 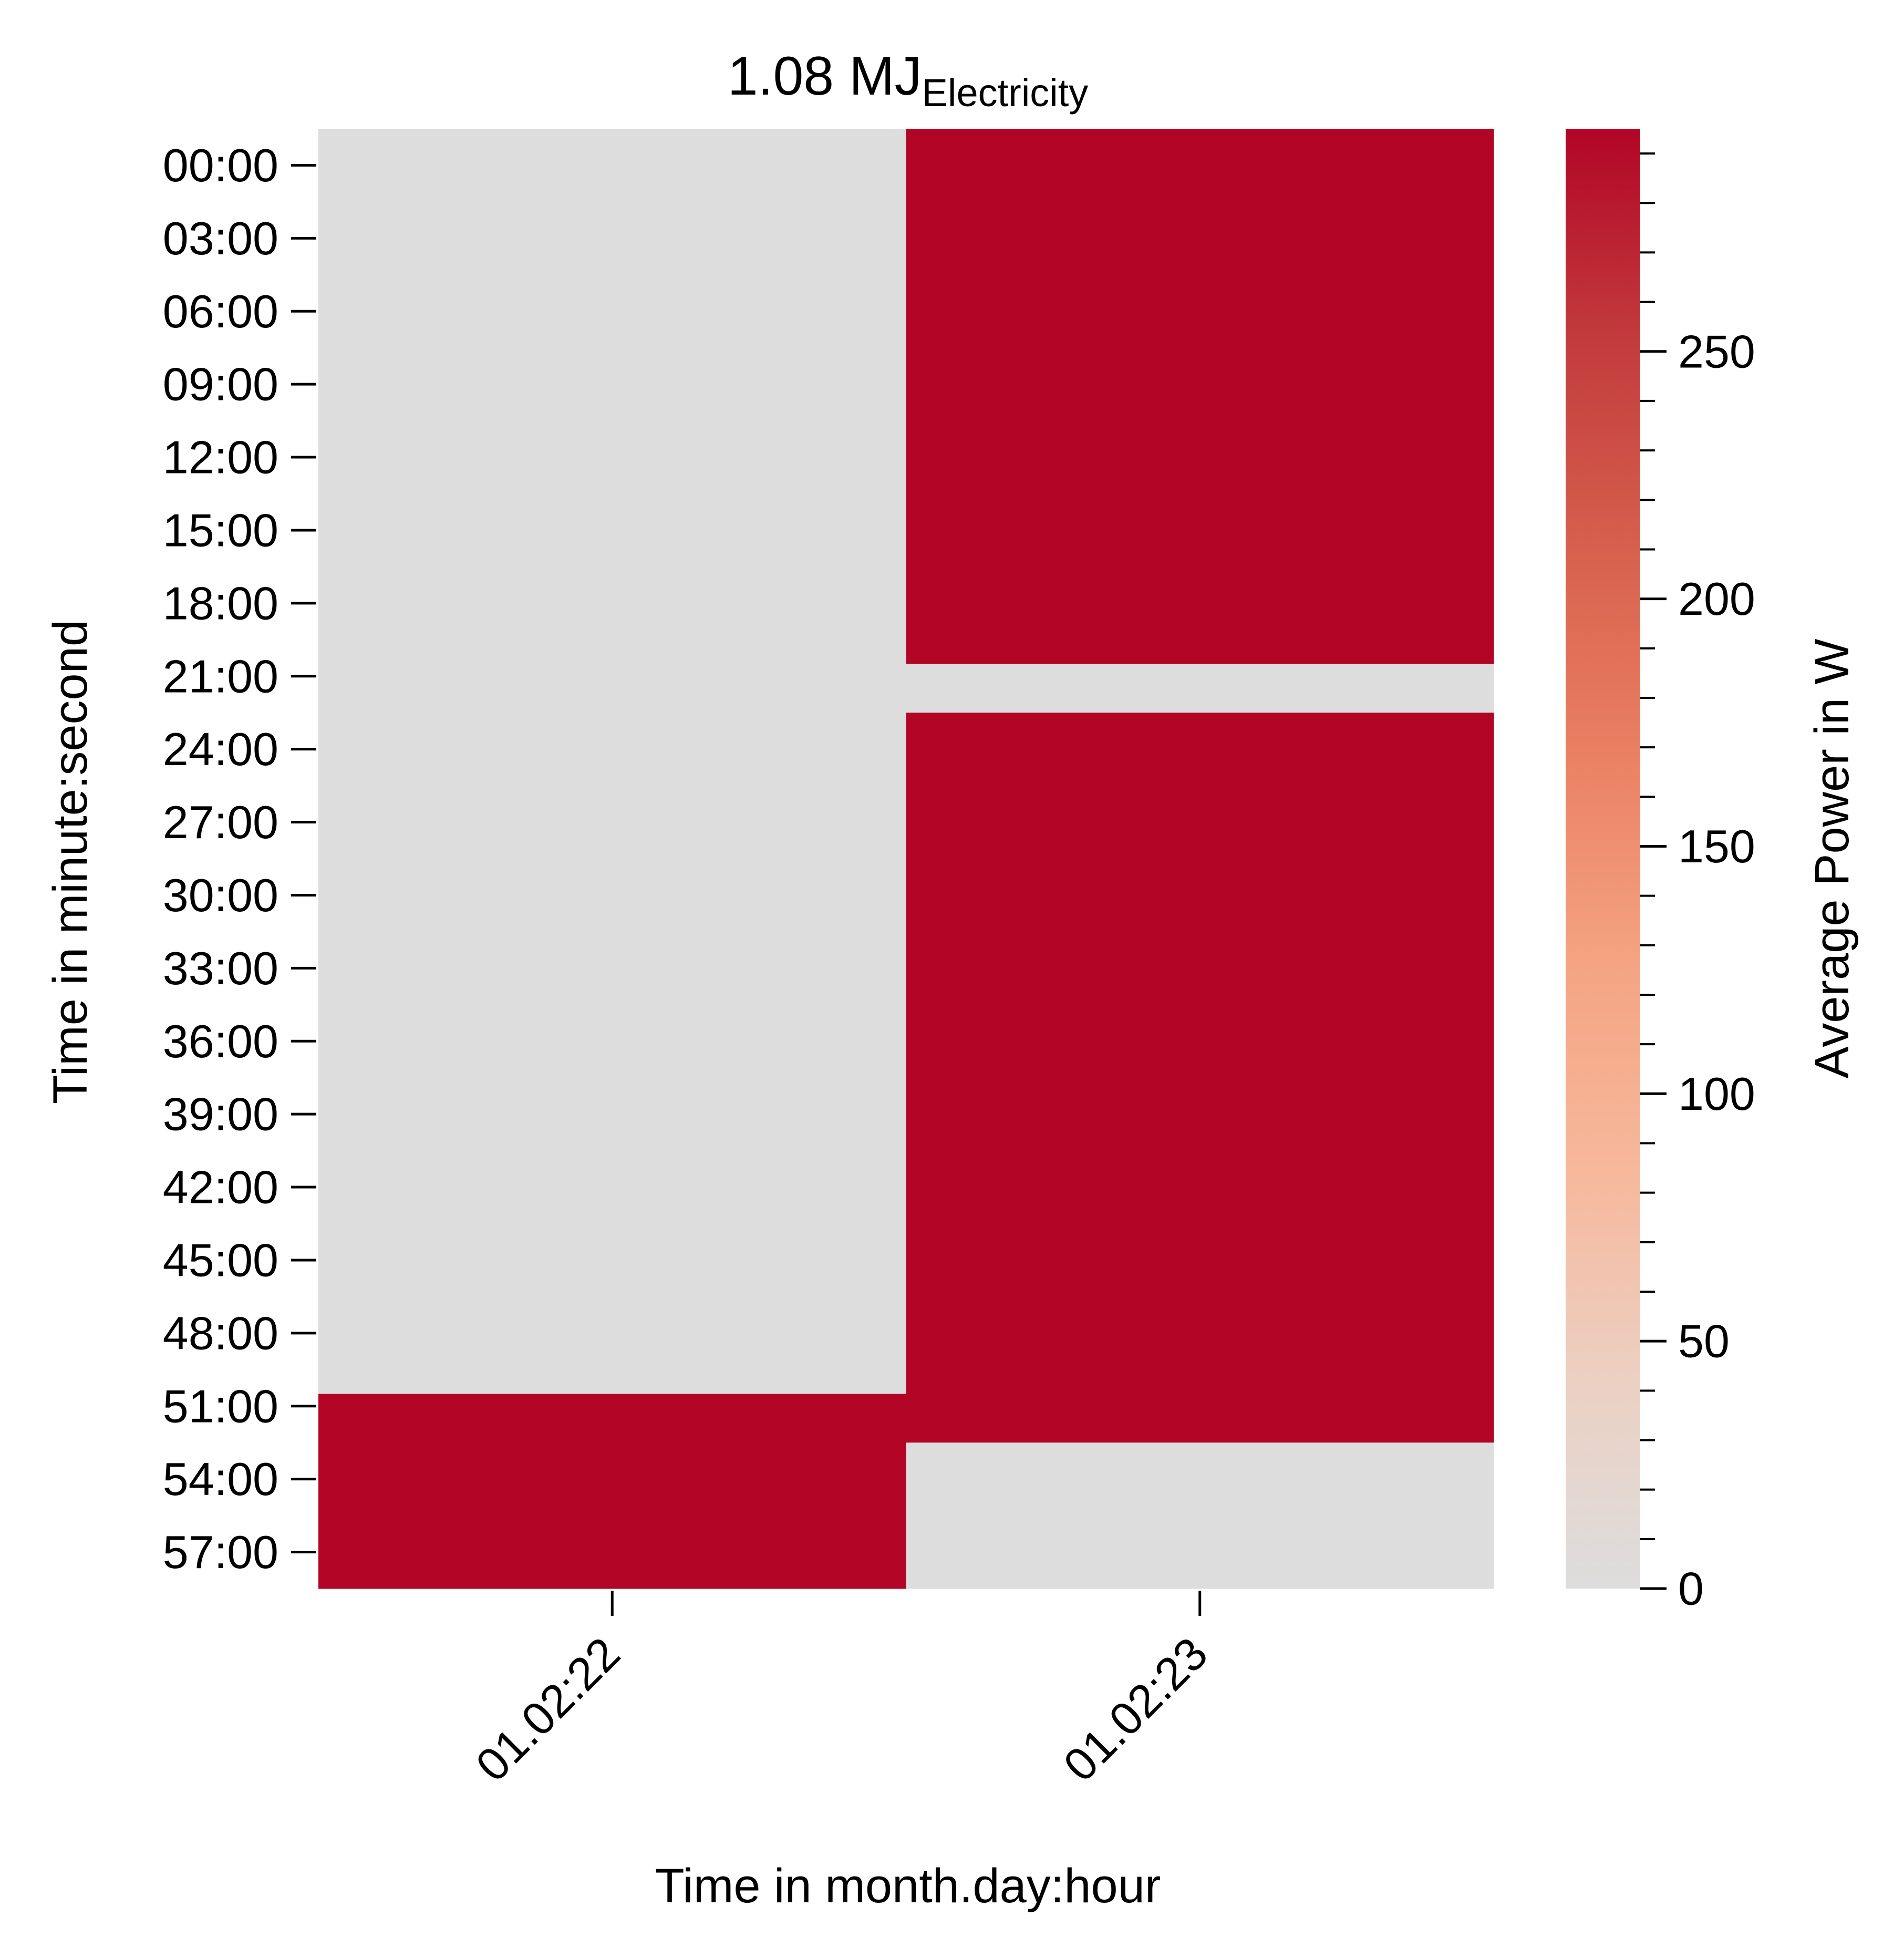 I want to click on y-tick-label: 45:00, so click(x=220, y=1260).